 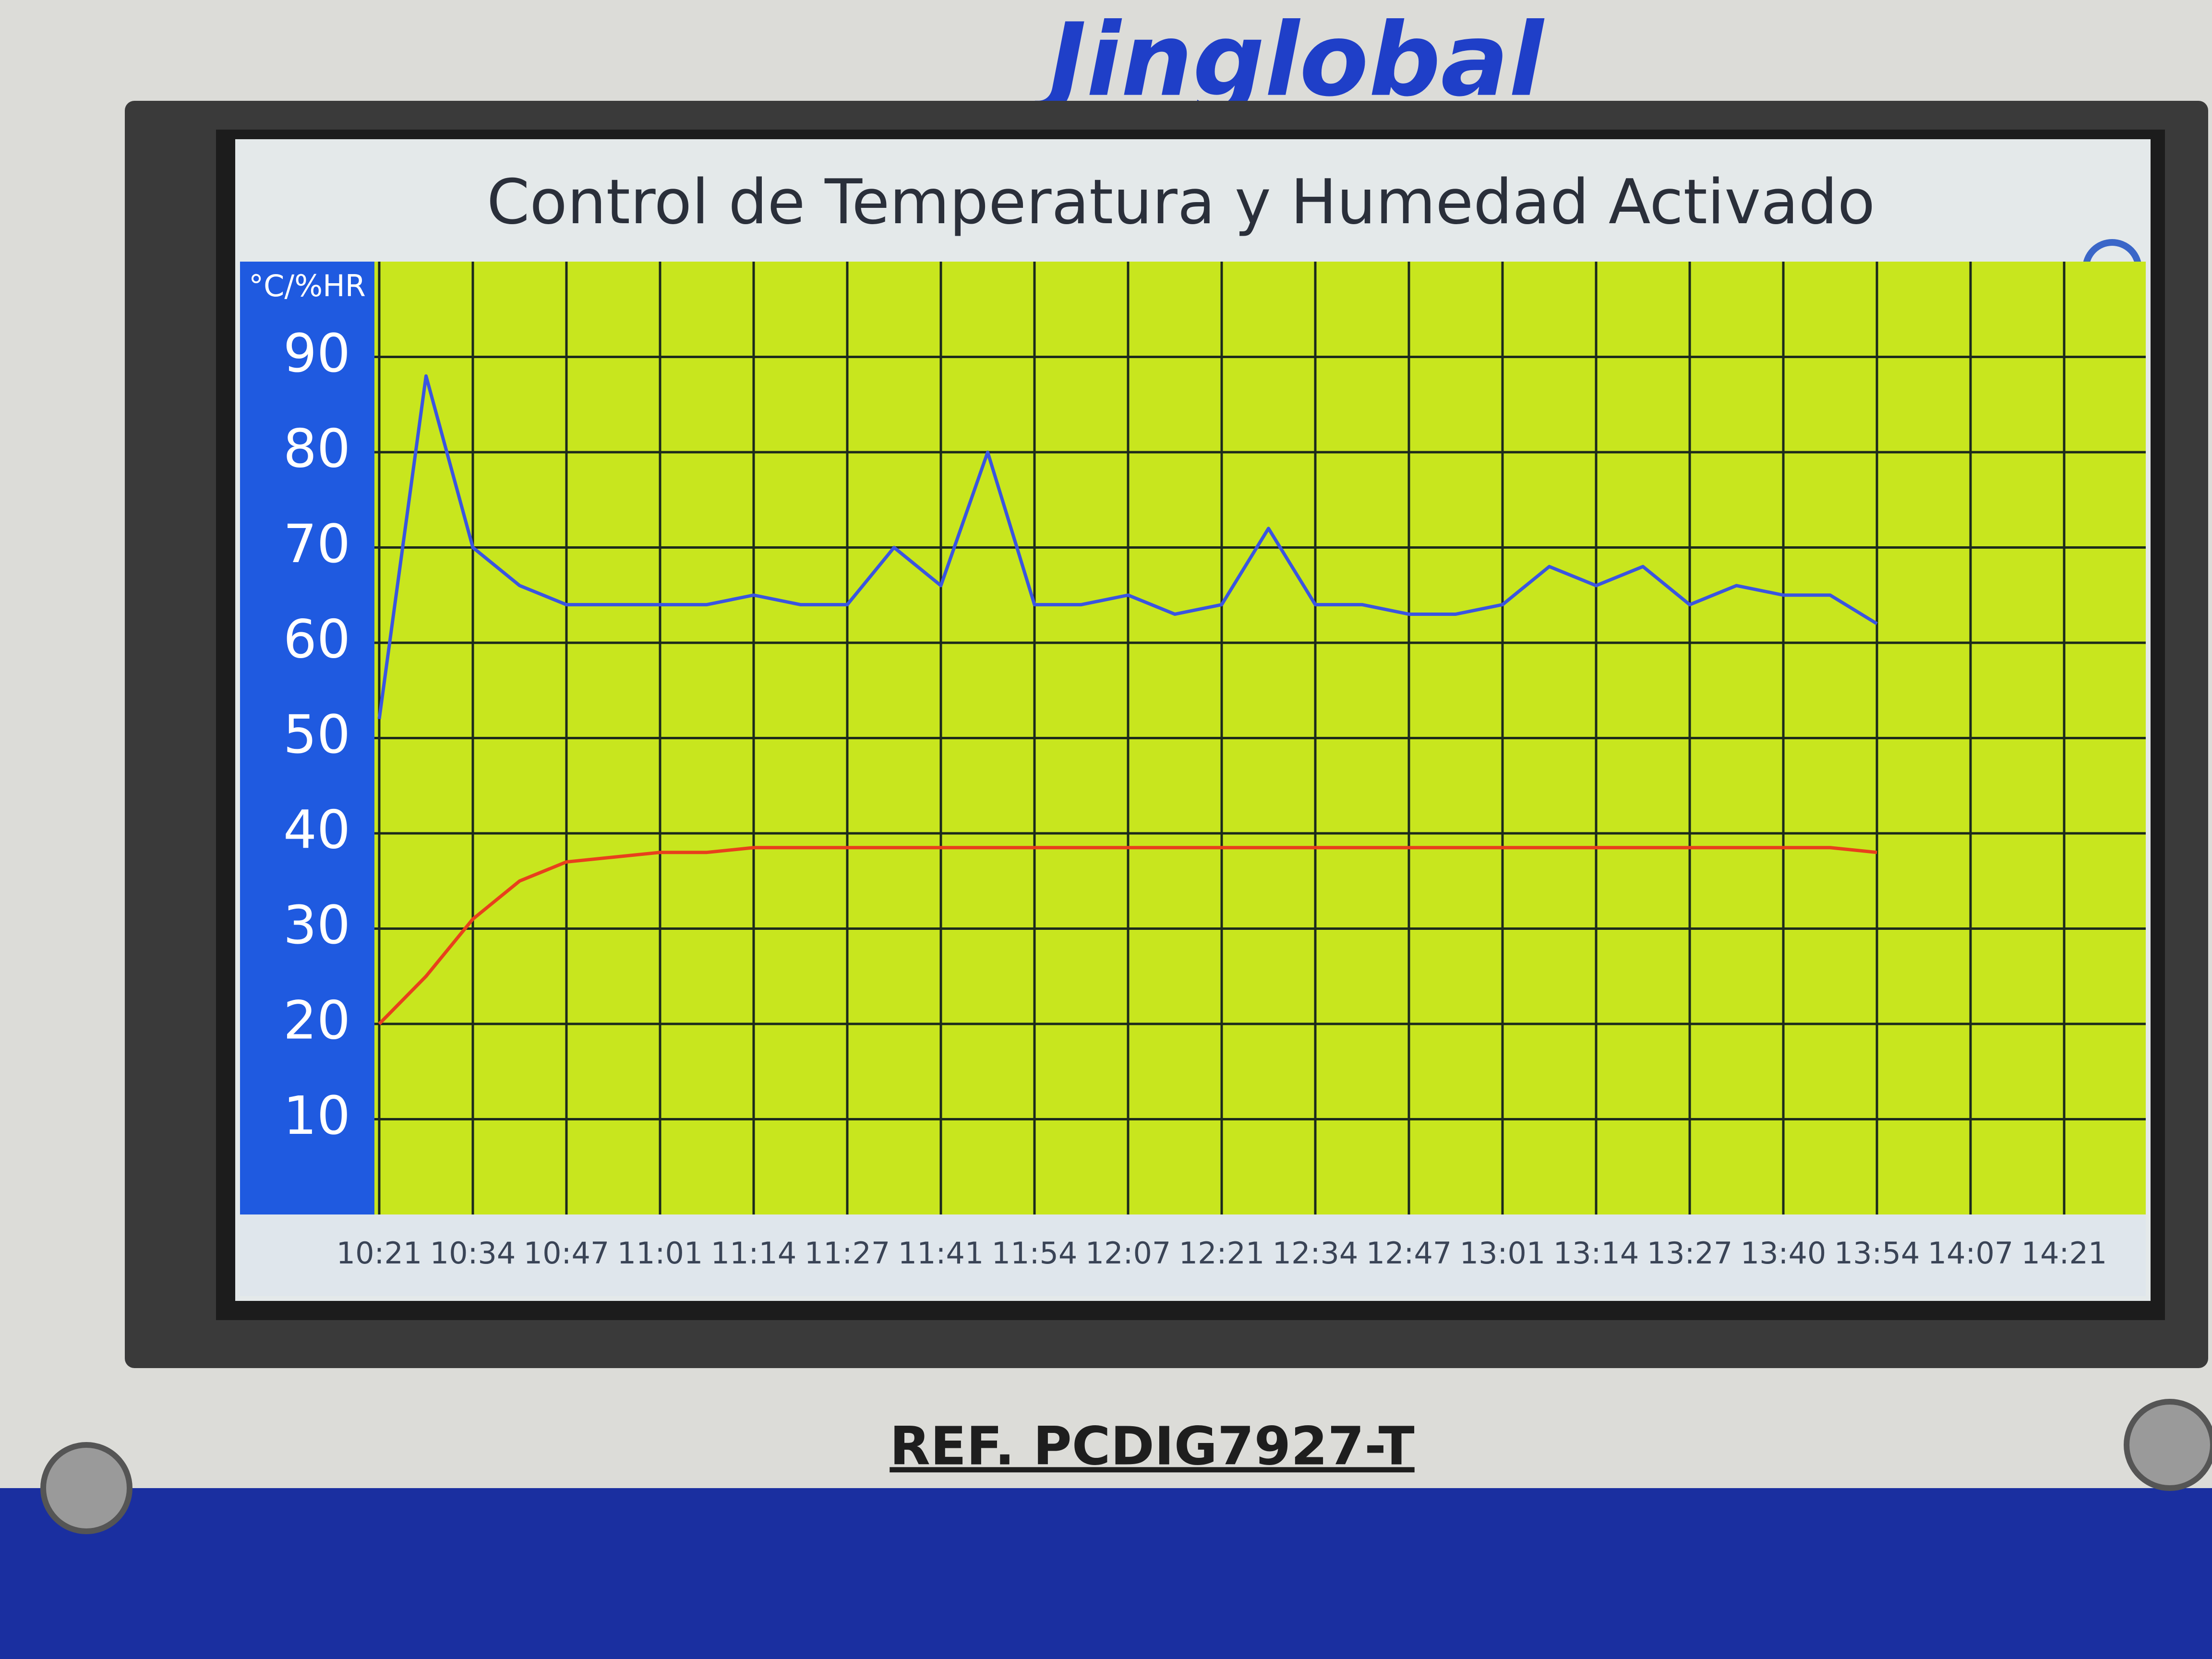 I want to click on device-base, so click(x=1106, y=1573).